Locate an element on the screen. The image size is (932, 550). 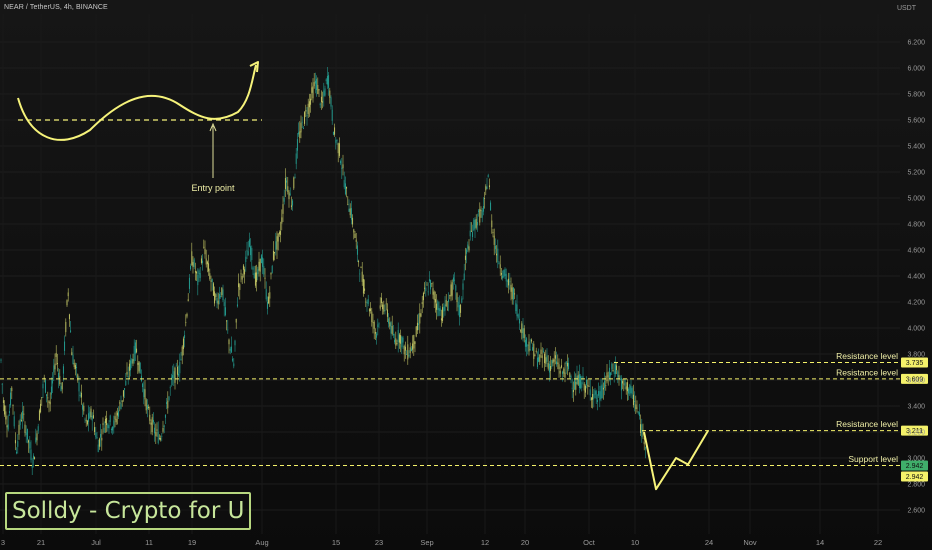
time-tick-label: 23 is located at coordinates (379, 542).